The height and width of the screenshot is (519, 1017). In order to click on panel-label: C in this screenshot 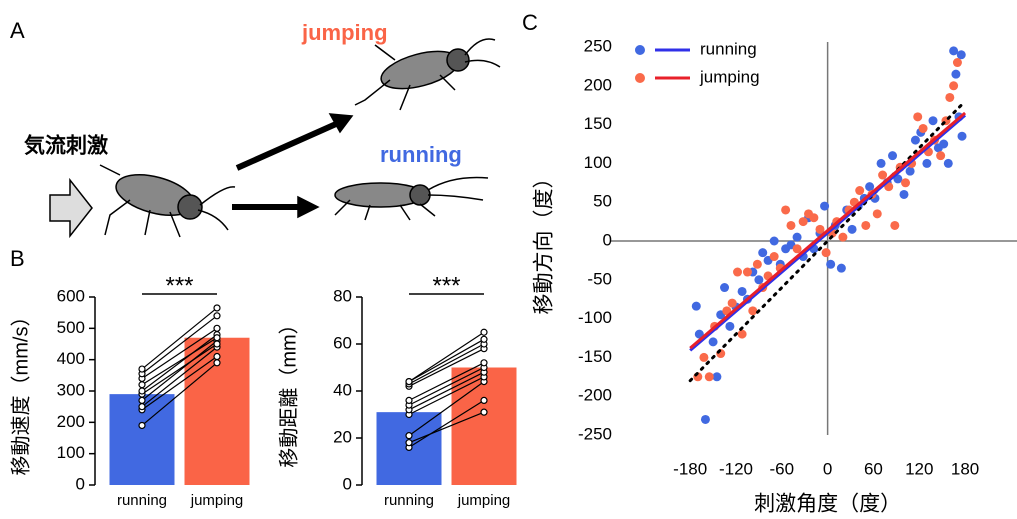, I will do `click(530, 22)`.